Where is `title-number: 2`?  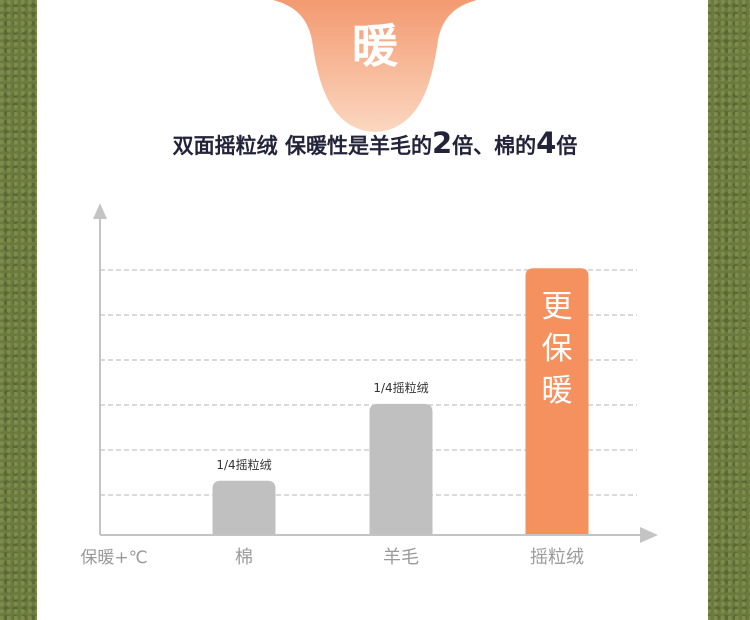
title-number: 2 is located at coordinates (442, 143).